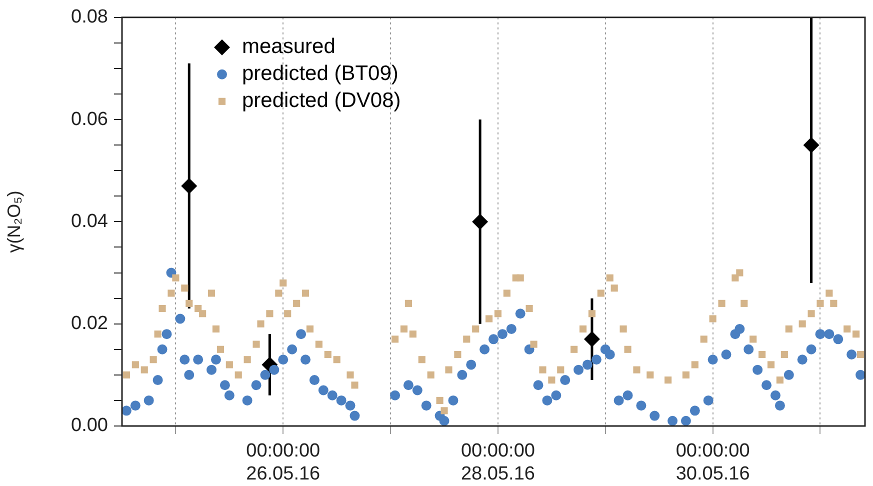 The height and width of the screenshot is (486, 873). Describe the element at coordinates (289, 46) in the screenshot. I see `legend-label: measured` at that location.